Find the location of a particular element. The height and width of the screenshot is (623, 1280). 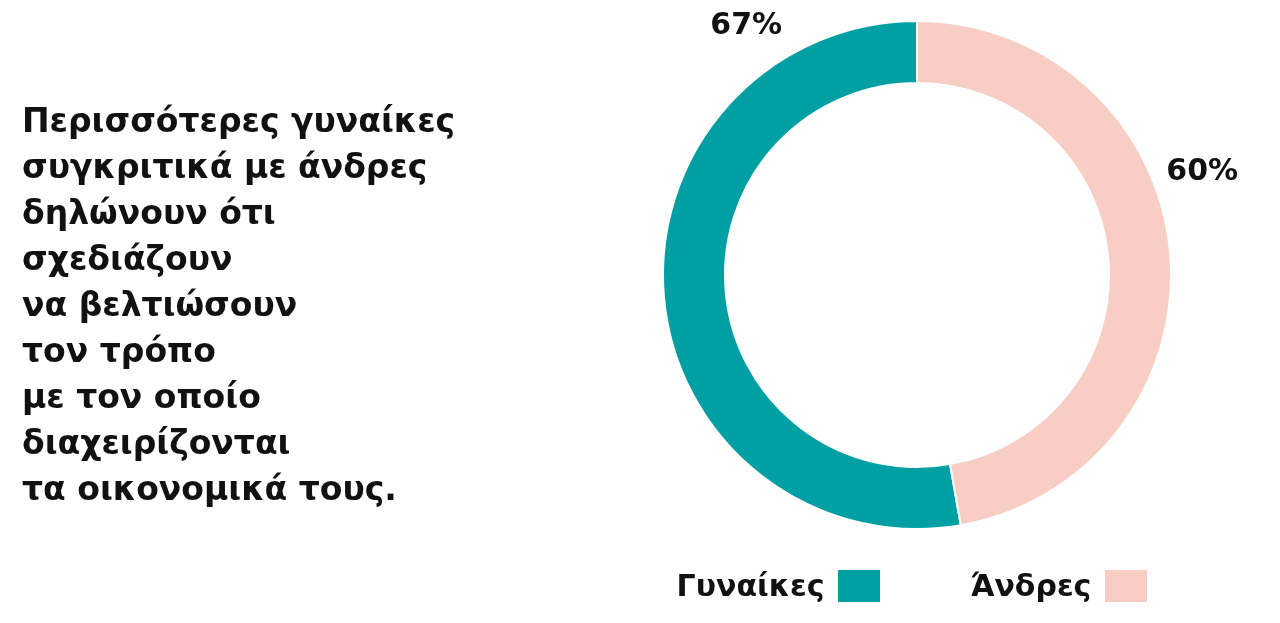

data-label: 67% is located at coordinates (746, 24).